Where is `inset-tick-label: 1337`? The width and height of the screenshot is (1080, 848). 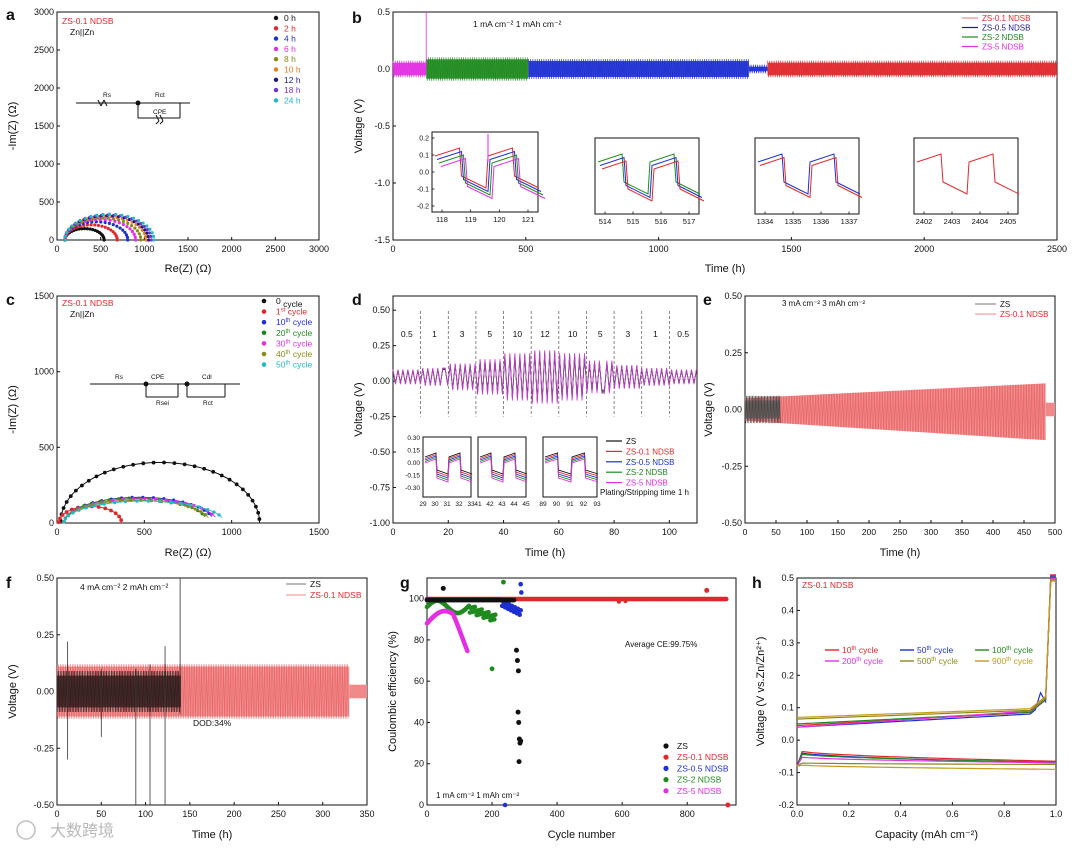 inset-tick-label: 1337 is located at coordinates (849, 221).